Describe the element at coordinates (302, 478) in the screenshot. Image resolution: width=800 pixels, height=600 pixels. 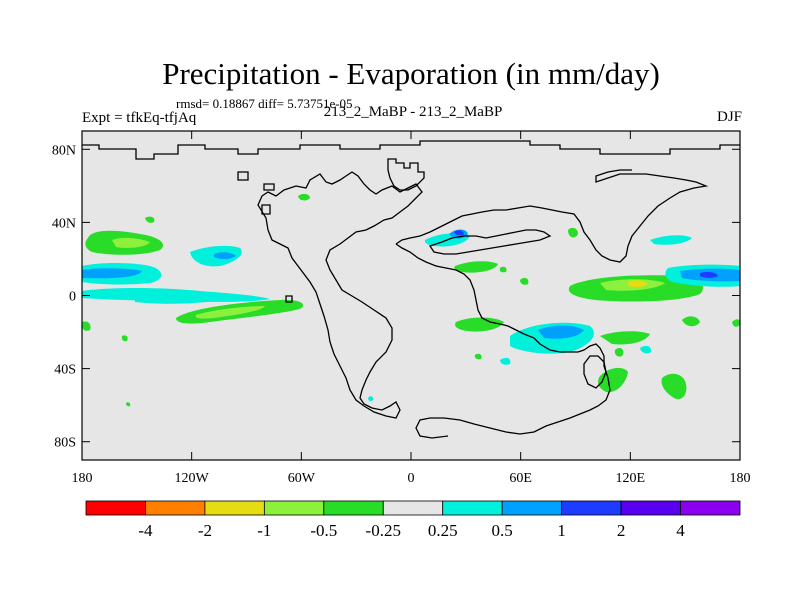
I see `x-tick-label: 60W` at that location.